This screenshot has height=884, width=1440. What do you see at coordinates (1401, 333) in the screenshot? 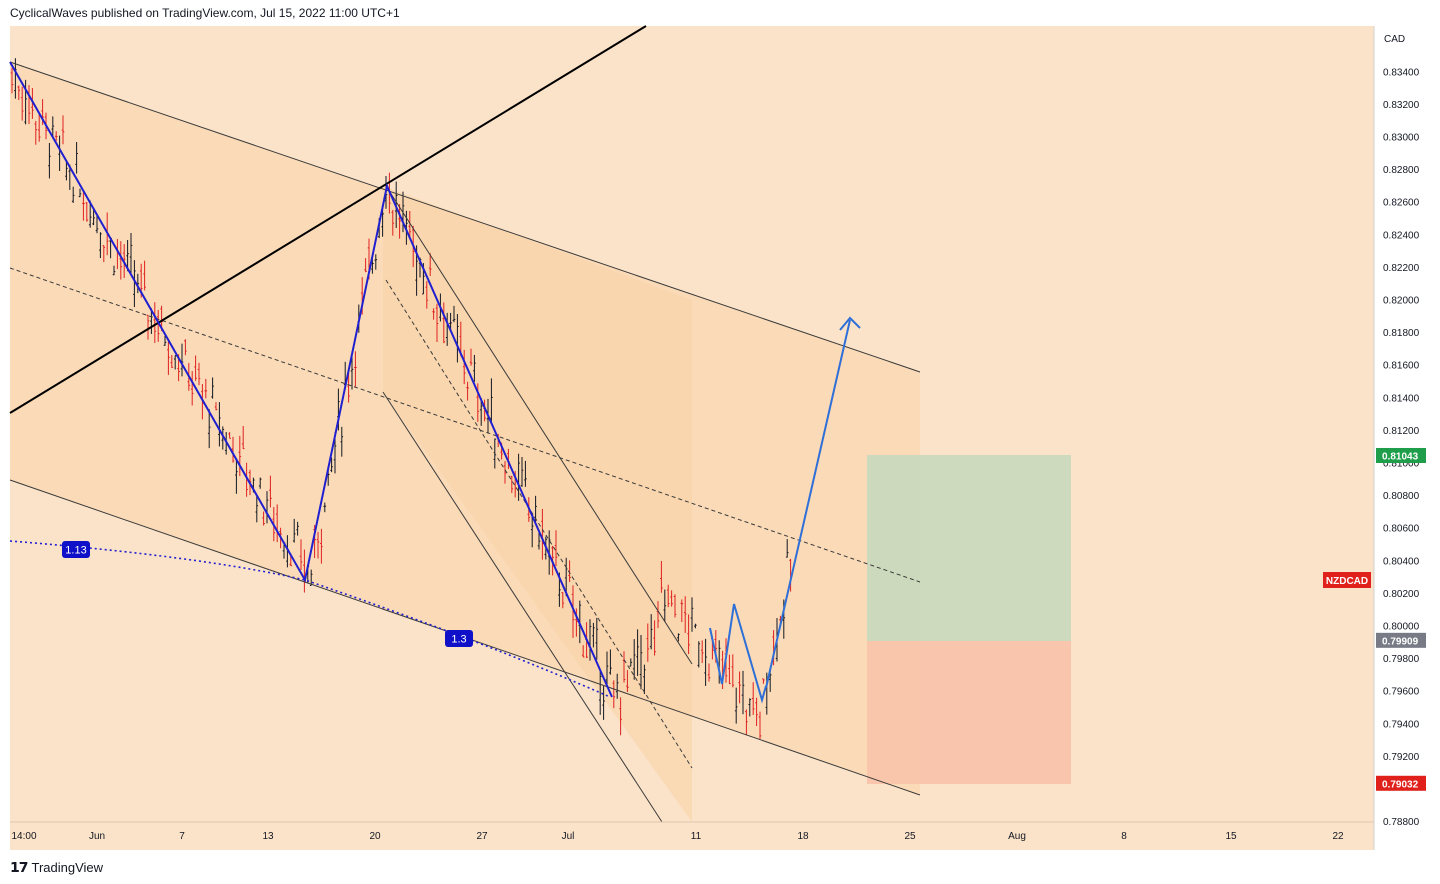
I see `price-tick-label: 0.81800` at bounding box center [1401, 333].